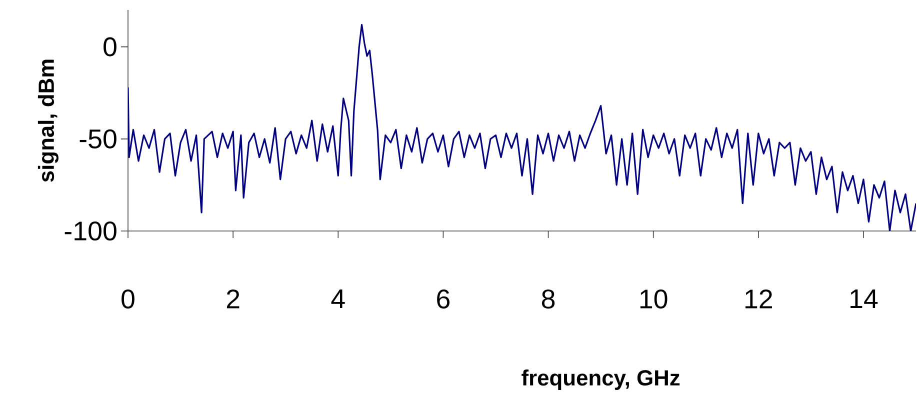 The width and height of the screenshot is (917, 404). Describe the element at coordinates (98, 138) in the screenshot. I see `y-tick-label: -50` at that location.